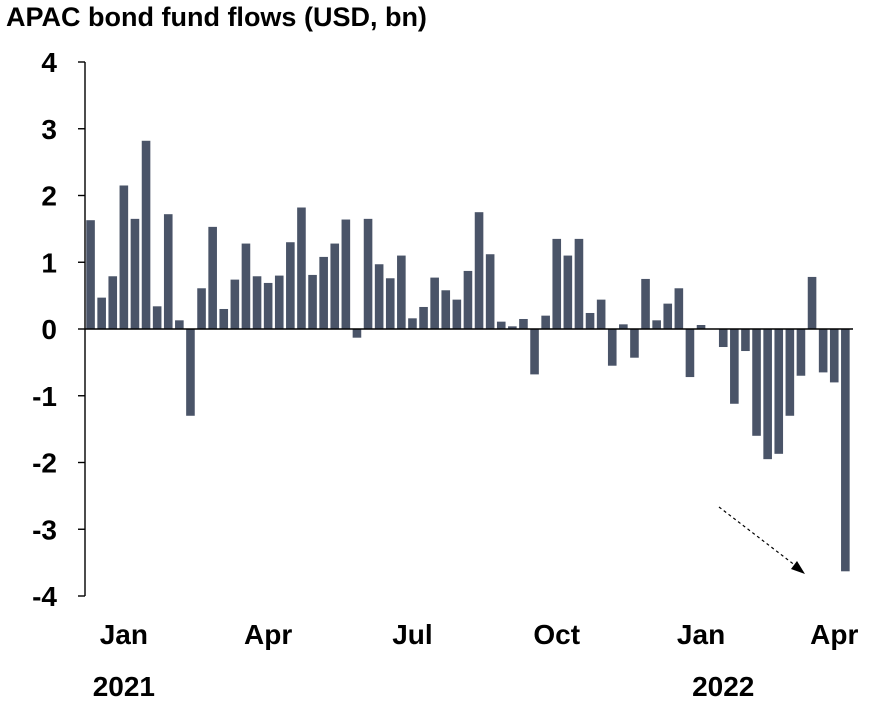 The image size is (886, 703). What do you see at coordinates (556, 634) in the screenshot?
I see `x-tick-label: Oct` at bounding box center [556, 634].